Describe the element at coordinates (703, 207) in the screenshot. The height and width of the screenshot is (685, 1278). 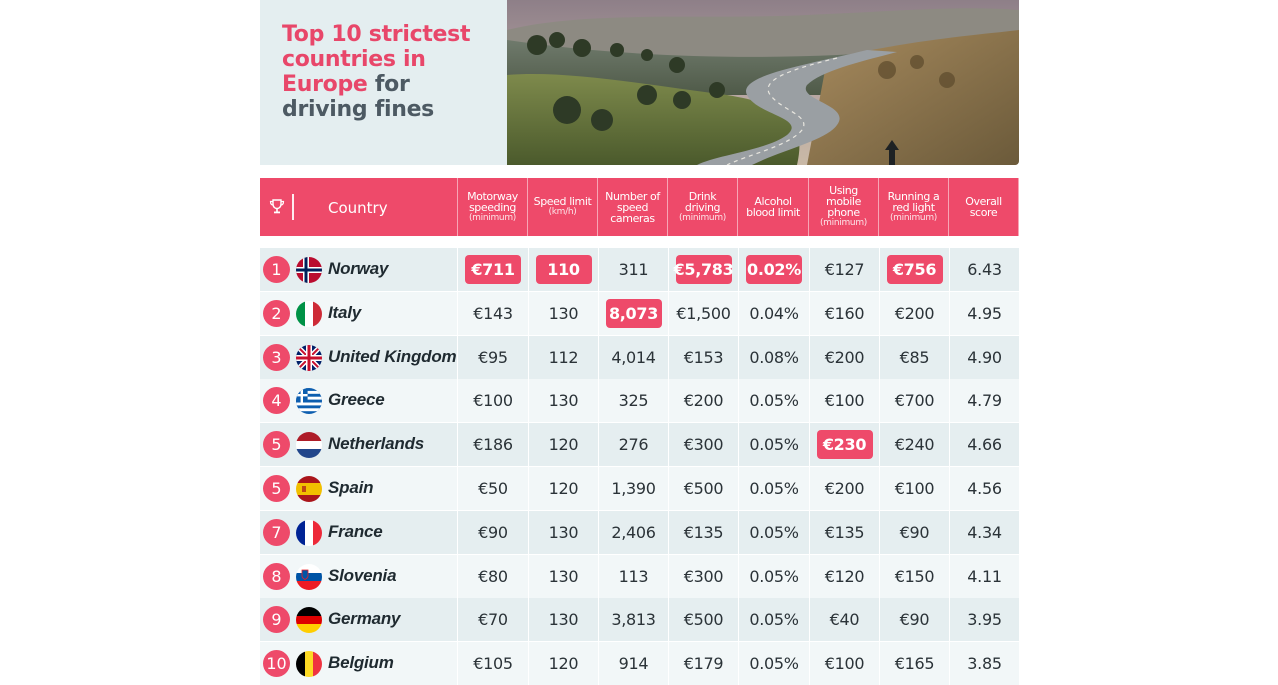
I see `column-header-3: Drink driving (minimum)` at that location.